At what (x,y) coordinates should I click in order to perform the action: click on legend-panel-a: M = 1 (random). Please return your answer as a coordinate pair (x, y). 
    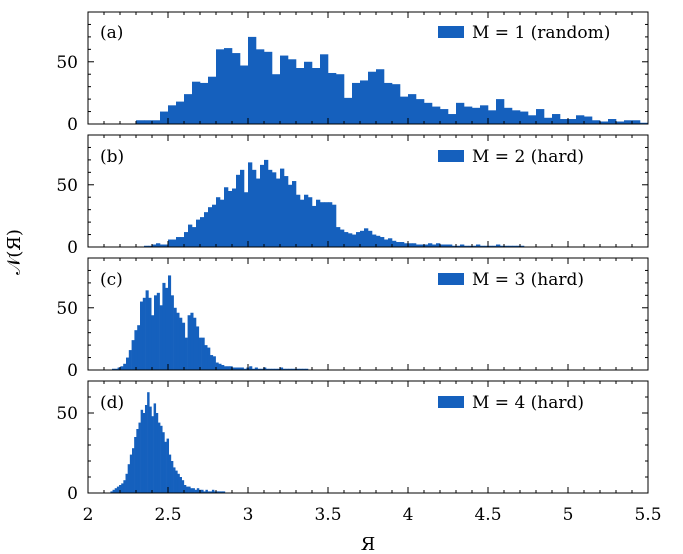
    Looking at the image, I should click on (524, 33).